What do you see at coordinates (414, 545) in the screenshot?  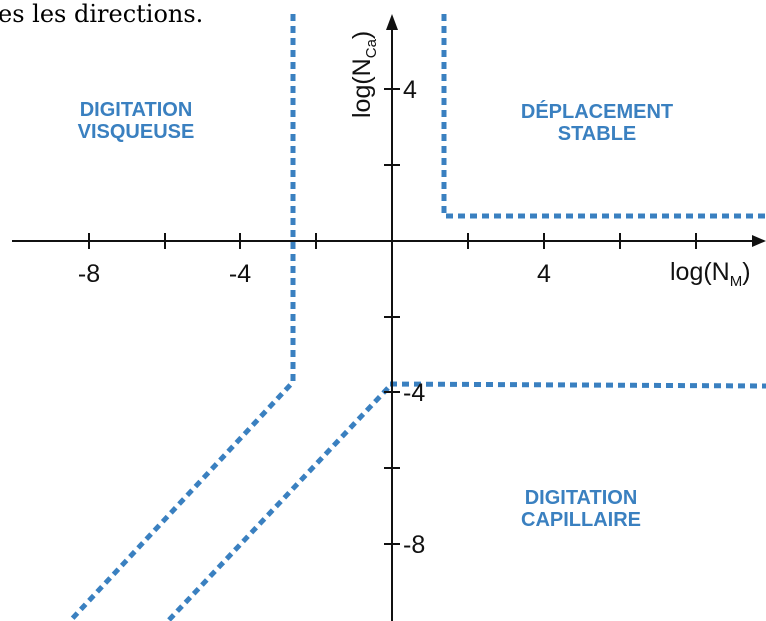 I see `y-tick-label: -8` at bounding box center [414, 545].